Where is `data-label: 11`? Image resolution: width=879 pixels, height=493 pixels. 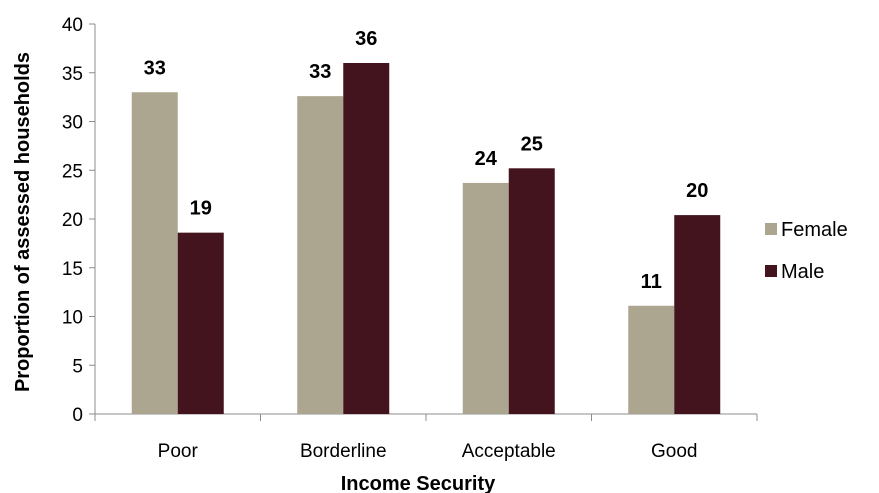 data-label: 11 is located at coordinates (651, 282).